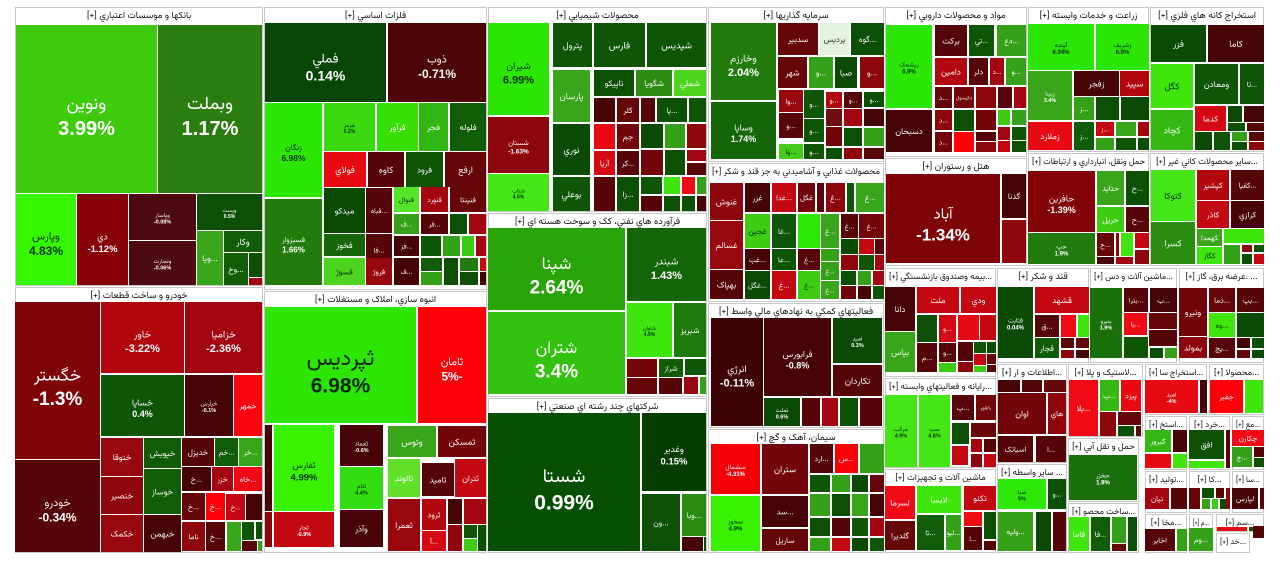 The width and height of the screenshot is (1280, 569). I want to click on svg-text: 0.6%, so click(782, 418).